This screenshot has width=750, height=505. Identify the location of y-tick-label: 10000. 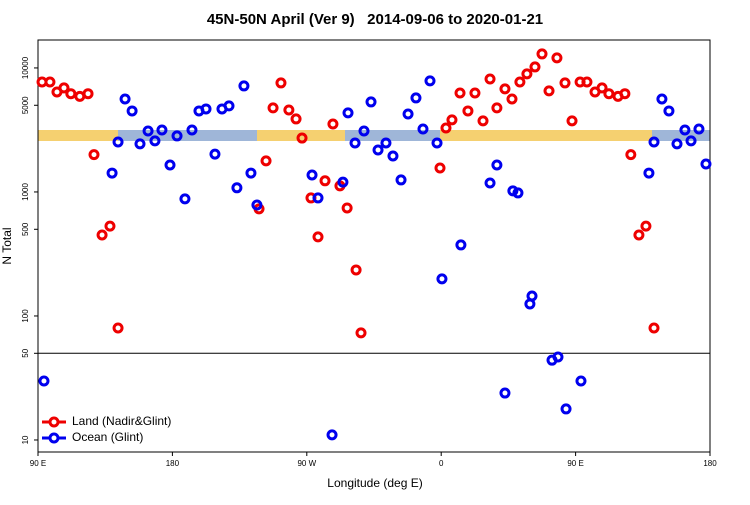
(25, 67).